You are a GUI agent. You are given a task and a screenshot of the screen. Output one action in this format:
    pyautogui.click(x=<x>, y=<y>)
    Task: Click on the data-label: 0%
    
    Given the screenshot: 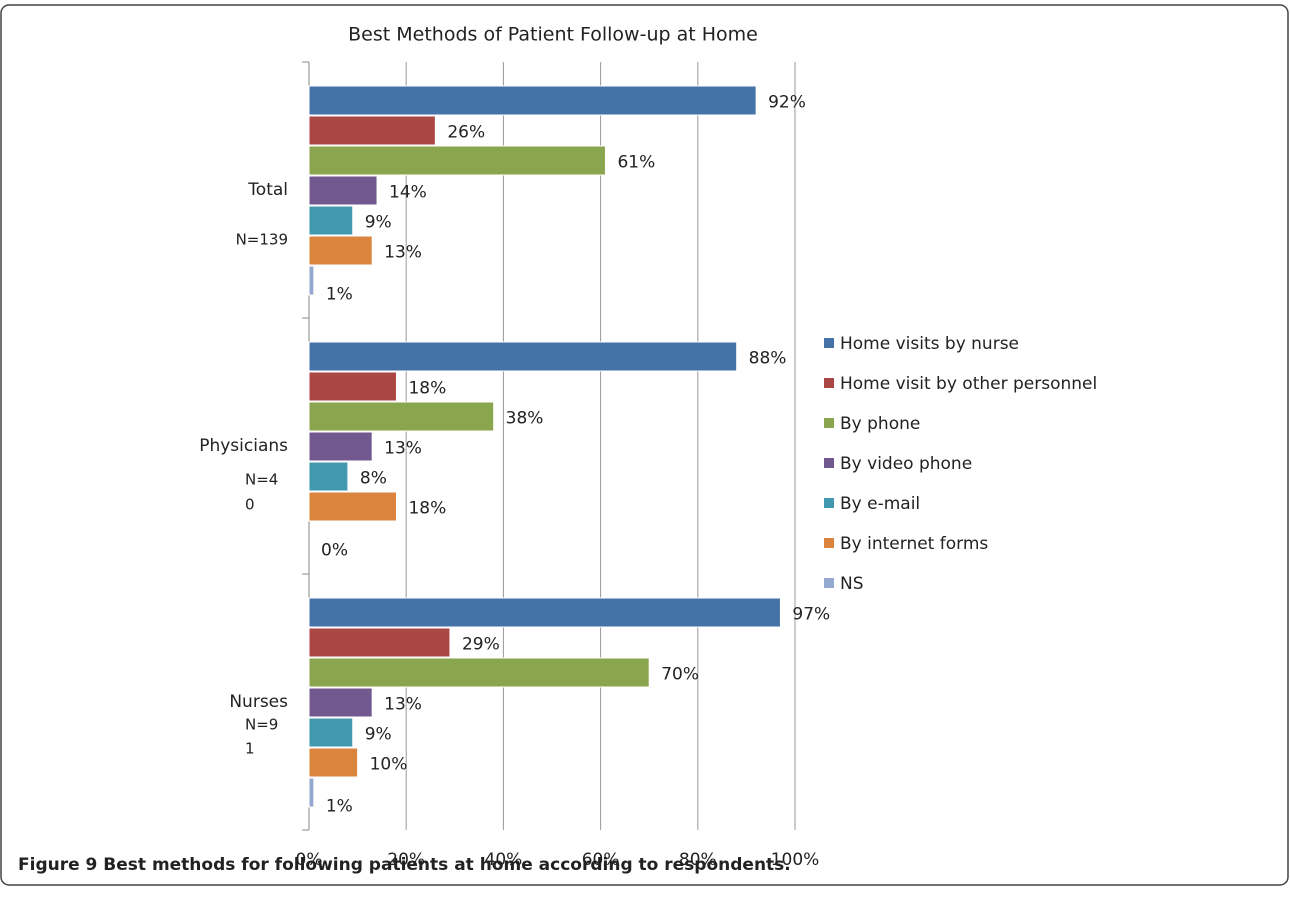 What is the action you would take?
    pyautogui.click(x=334, y=551)
    